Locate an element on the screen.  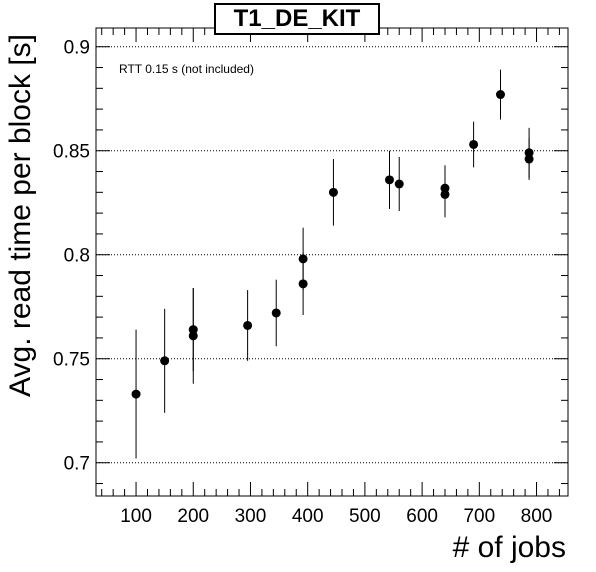
x-axis-label: # of jobs is located at coordinates (509, 547).